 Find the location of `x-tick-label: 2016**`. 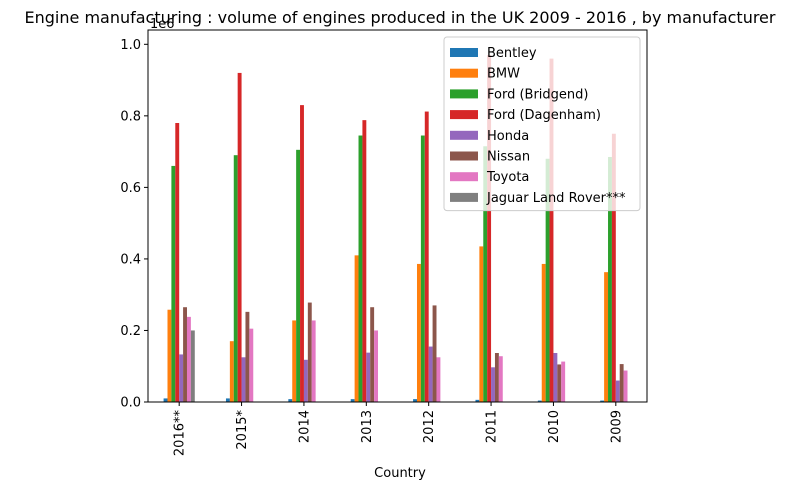

x-tick-label: 2016** is located at coordinates (180, 433).